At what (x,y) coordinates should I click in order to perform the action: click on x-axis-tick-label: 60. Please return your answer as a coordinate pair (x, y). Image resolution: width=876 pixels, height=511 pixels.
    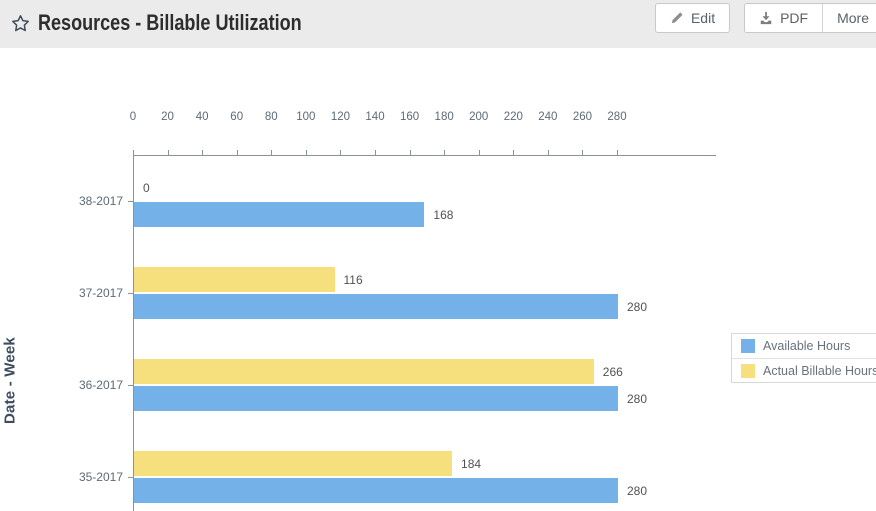
    Looking at the image, I should click on (237, 117).